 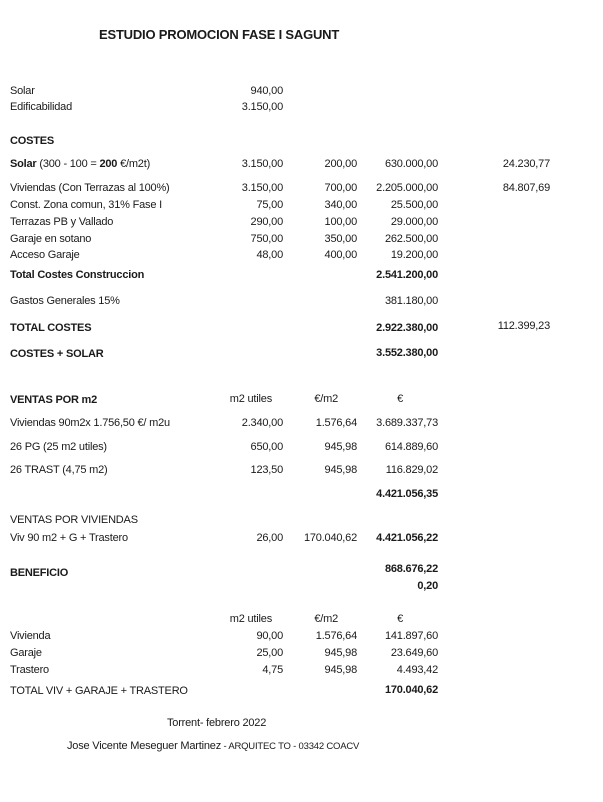 What do you see at coordinates (41, 107) in the screenshot?
I see `edificabilidad-label: Edificabilidad` at bounding box center [41, 107].